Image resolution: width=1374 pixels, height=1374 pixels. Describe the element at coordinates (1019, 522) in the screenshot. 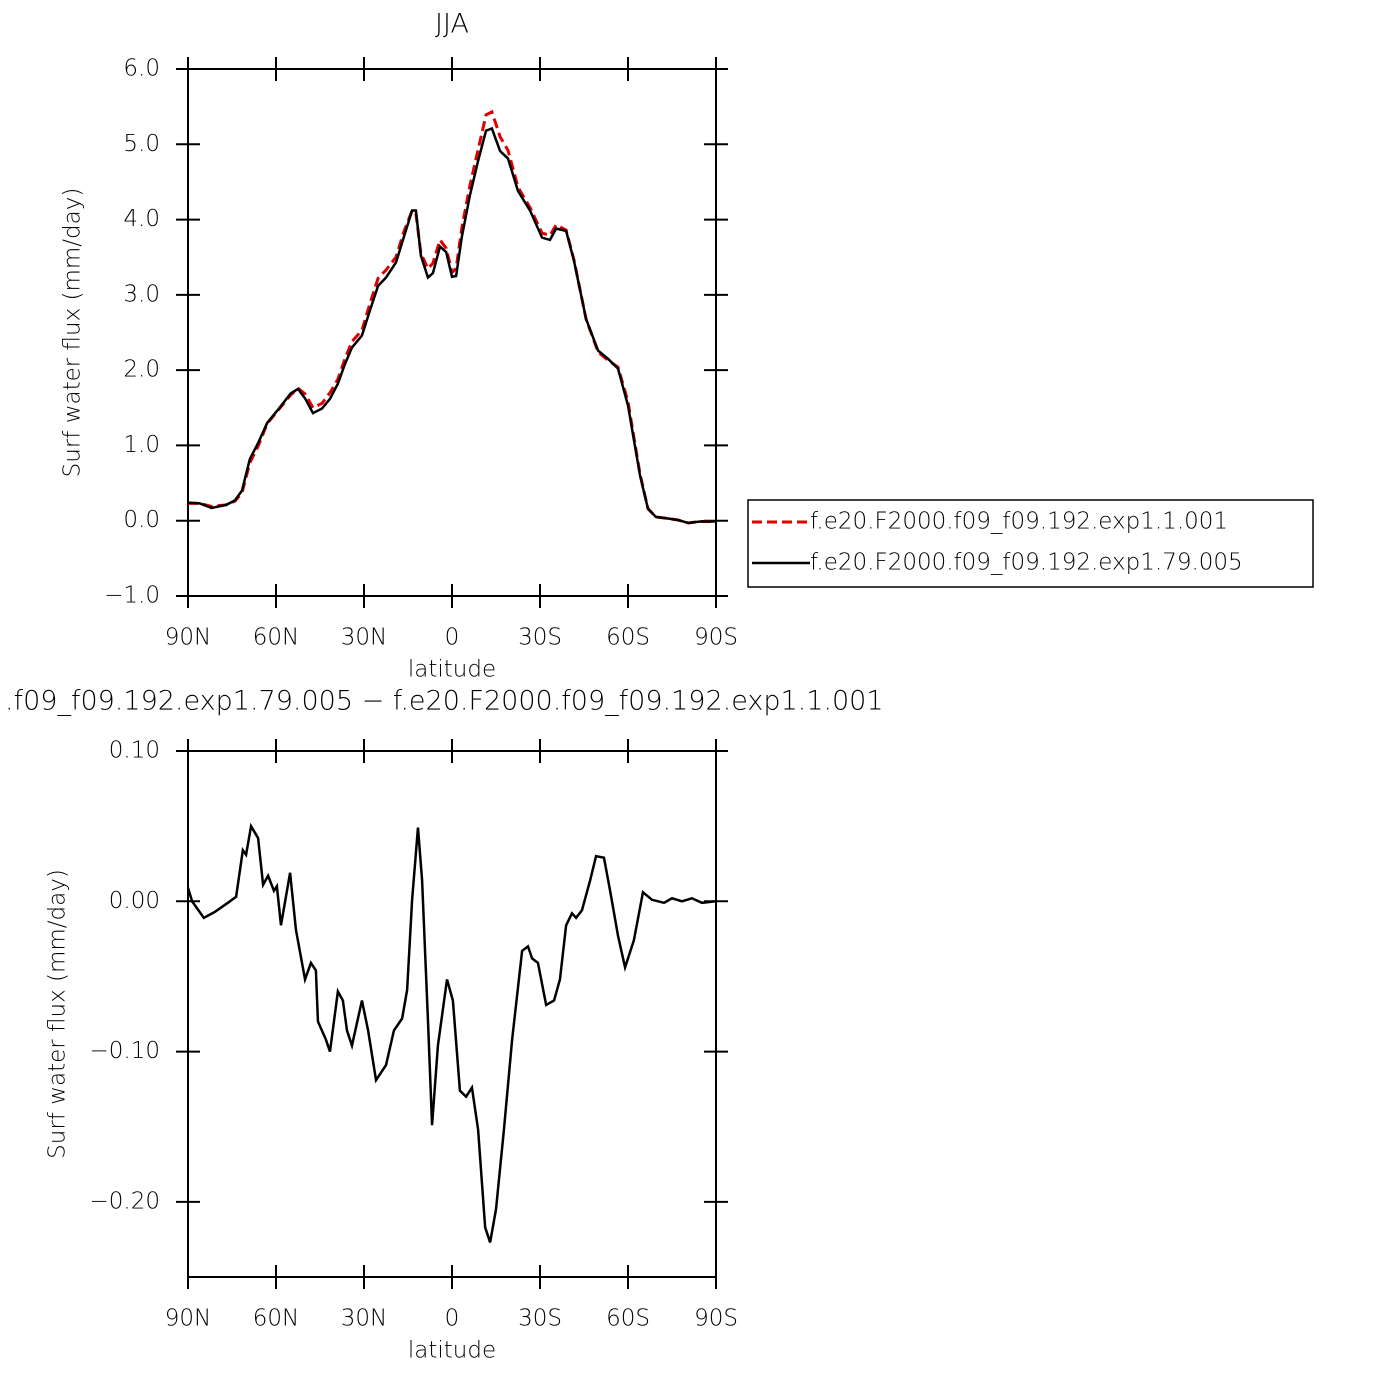

I see `legend-label: f.e20.F2000.f09_f09.192.exp1.1.001` at that location.